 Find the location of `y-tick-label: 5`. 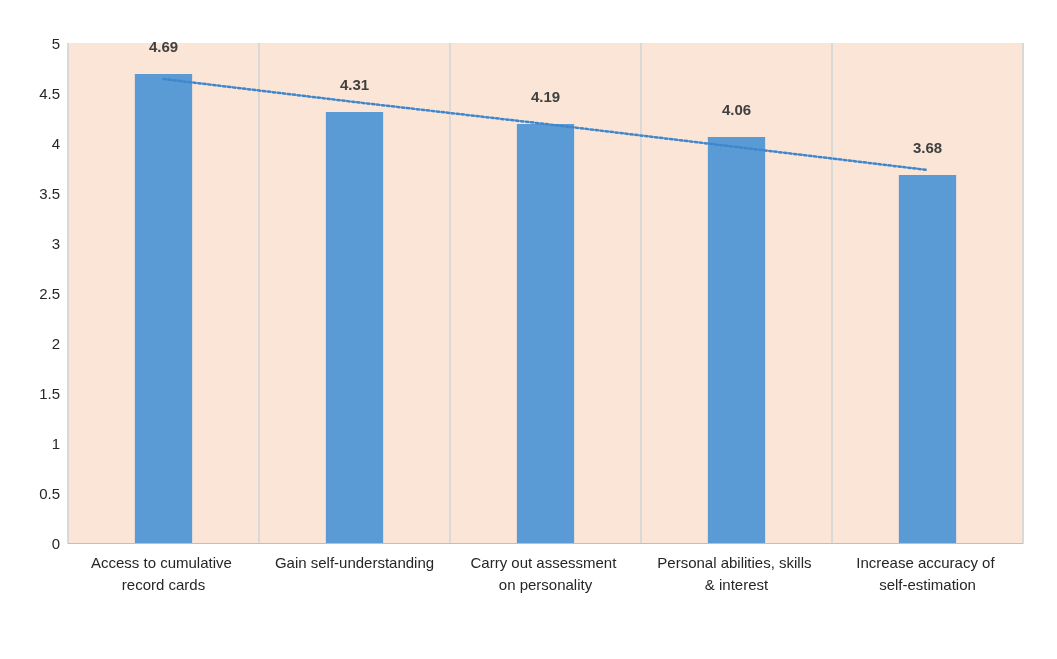

y-tick-label: 5 is located at coordinates (55, 43).